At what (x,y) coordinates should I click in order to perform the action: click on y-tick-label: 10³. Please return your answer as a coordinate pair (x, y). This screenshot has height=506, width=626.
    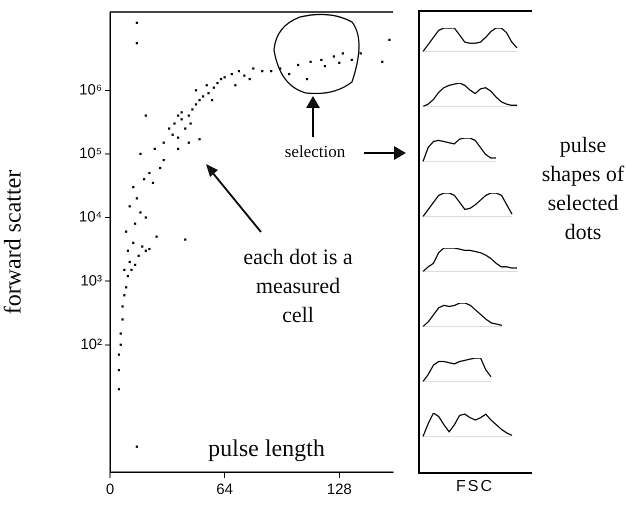
    Looking at the image, I should click on (91, 281).